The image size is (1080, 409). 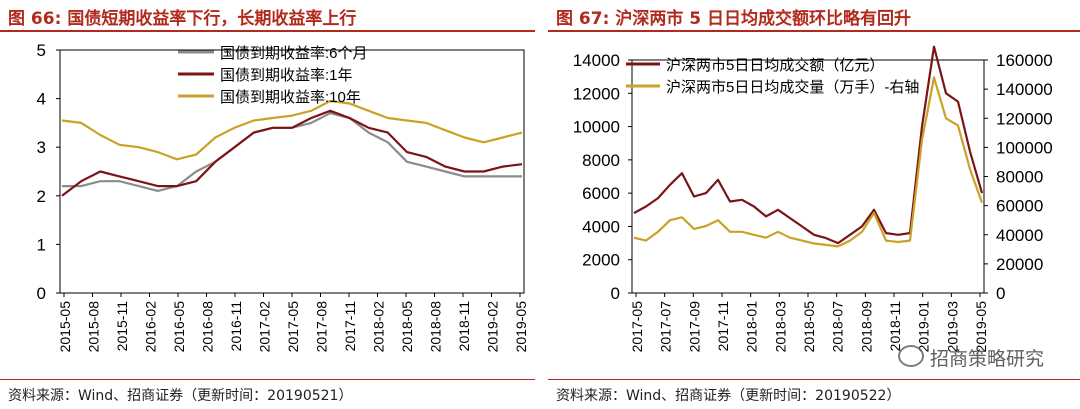 I want to click on x-tick-label: 2018-09, so click(x=866, y=327).